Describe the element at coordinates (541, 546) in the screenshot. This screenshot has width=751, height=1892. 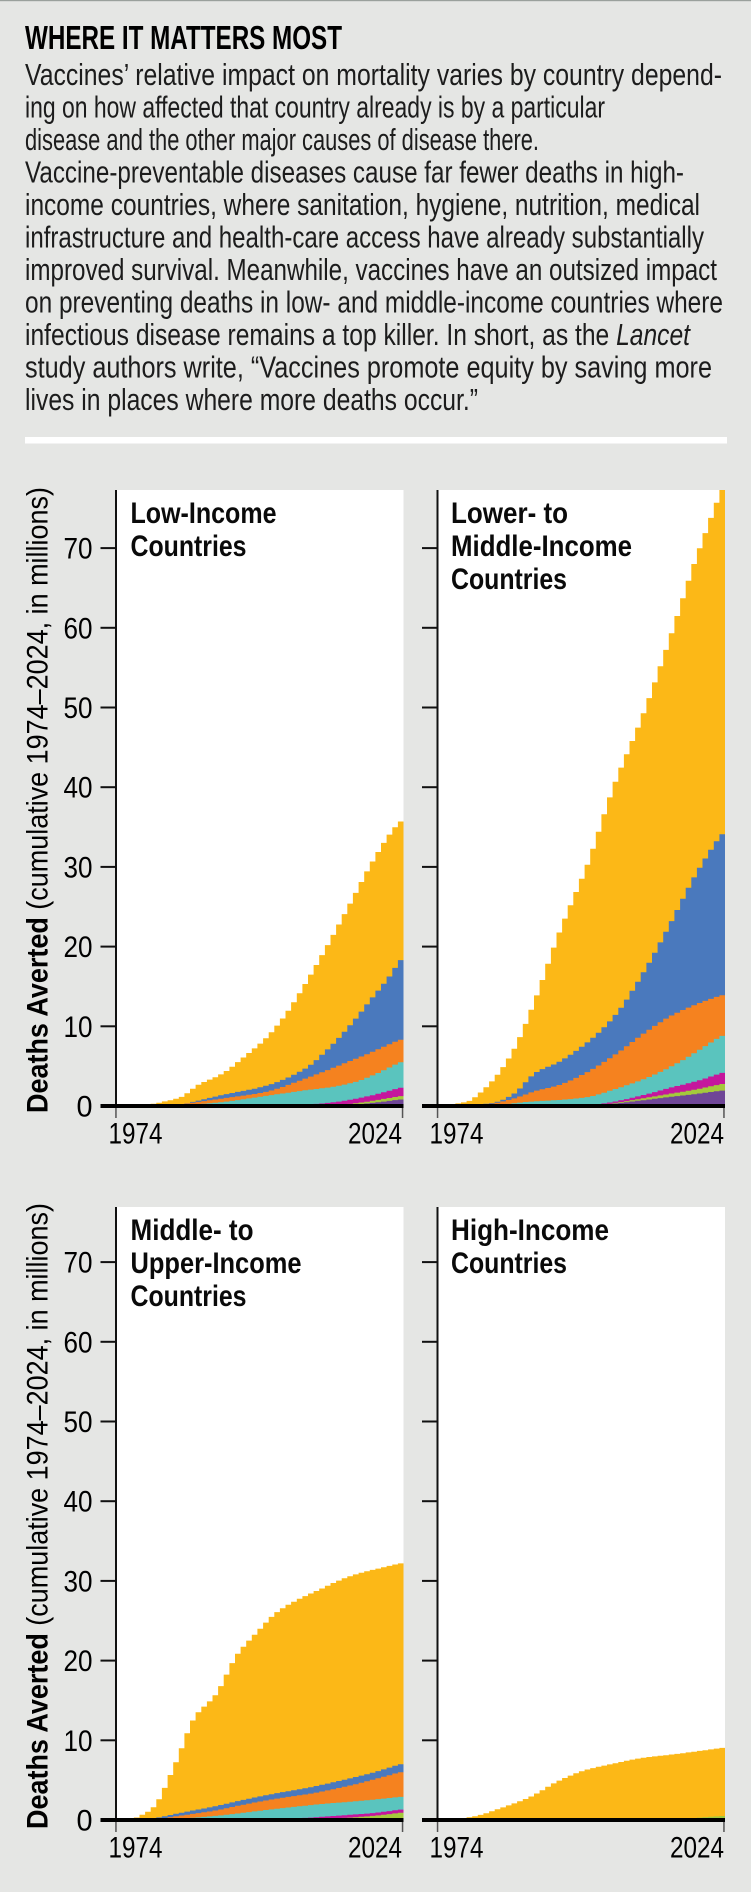
I see `svg-text: Middle-Income` at that location.